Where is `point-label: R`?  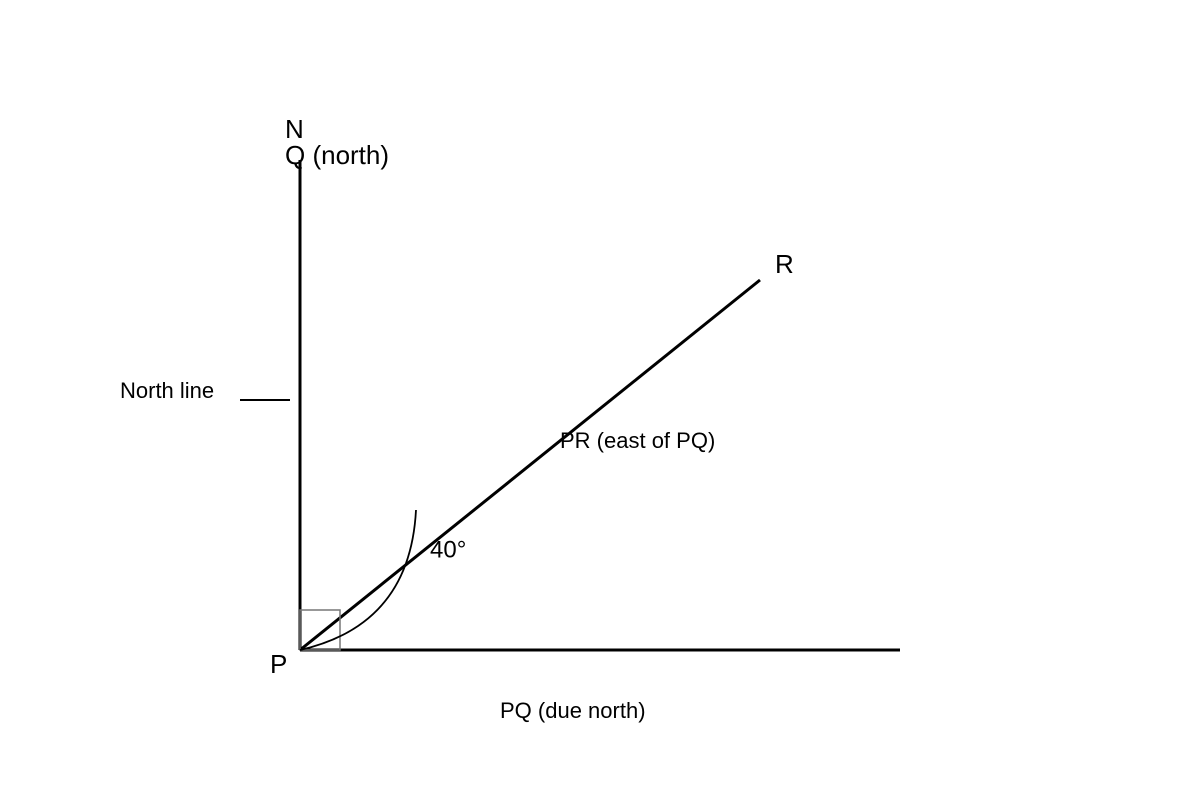
point-label: R is located at coordinates (784, 264).